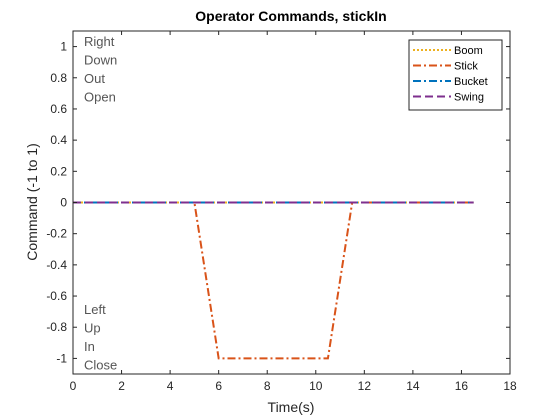  What do you see at coordinates (56, 265) in the screenshot?
I see `y-tick-label: -0.4` at bounding box center [56, 265].